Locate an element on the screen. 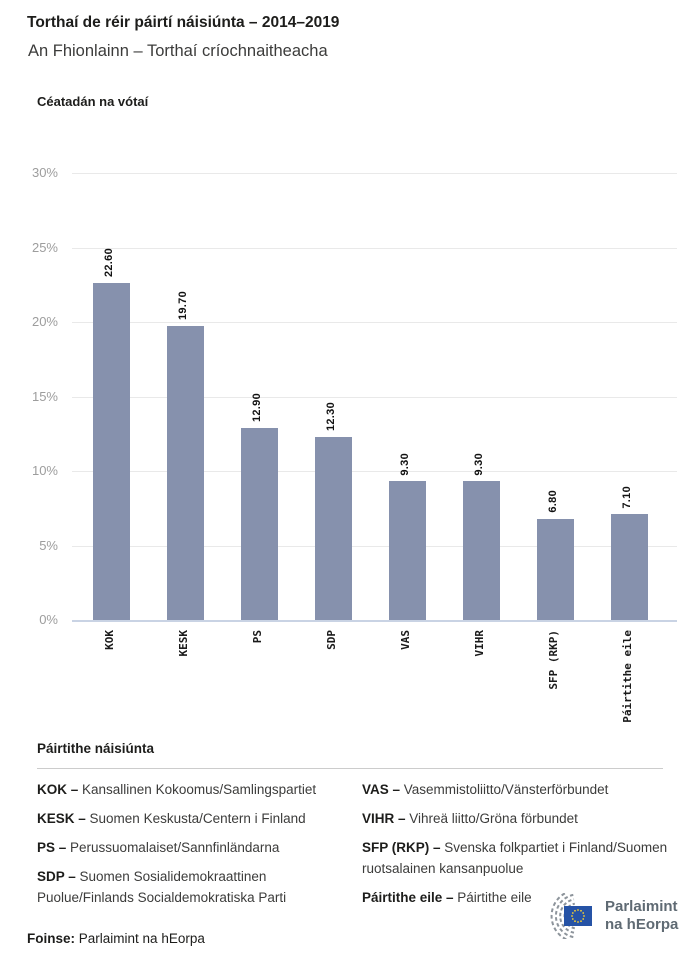  y-tick-label: 15% is located at coordinates (44, 396).